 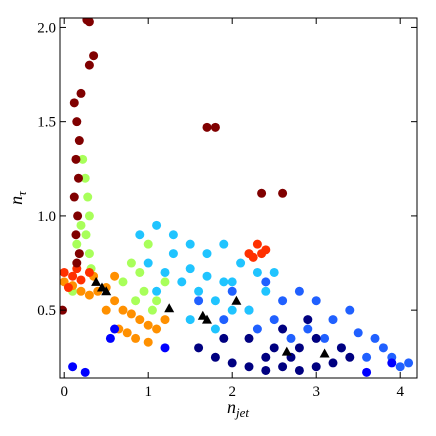 What do you see at coordinates (316, 392) in the screenshot?
I see `x-tick-label: 3` at bounding box center [316, 392].